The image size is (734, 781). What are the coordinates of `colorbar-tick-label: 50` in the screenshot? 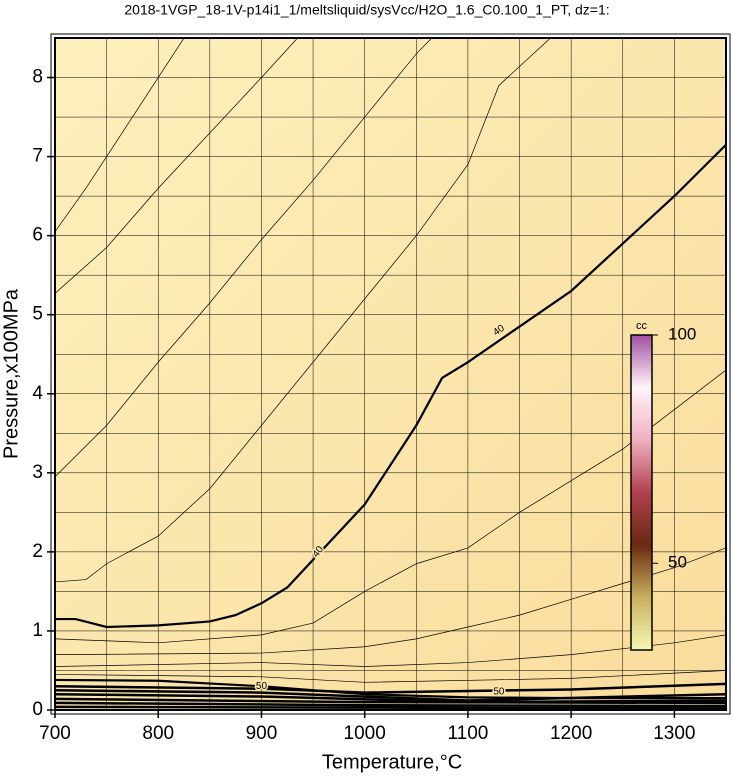 It's located at (677, 562).